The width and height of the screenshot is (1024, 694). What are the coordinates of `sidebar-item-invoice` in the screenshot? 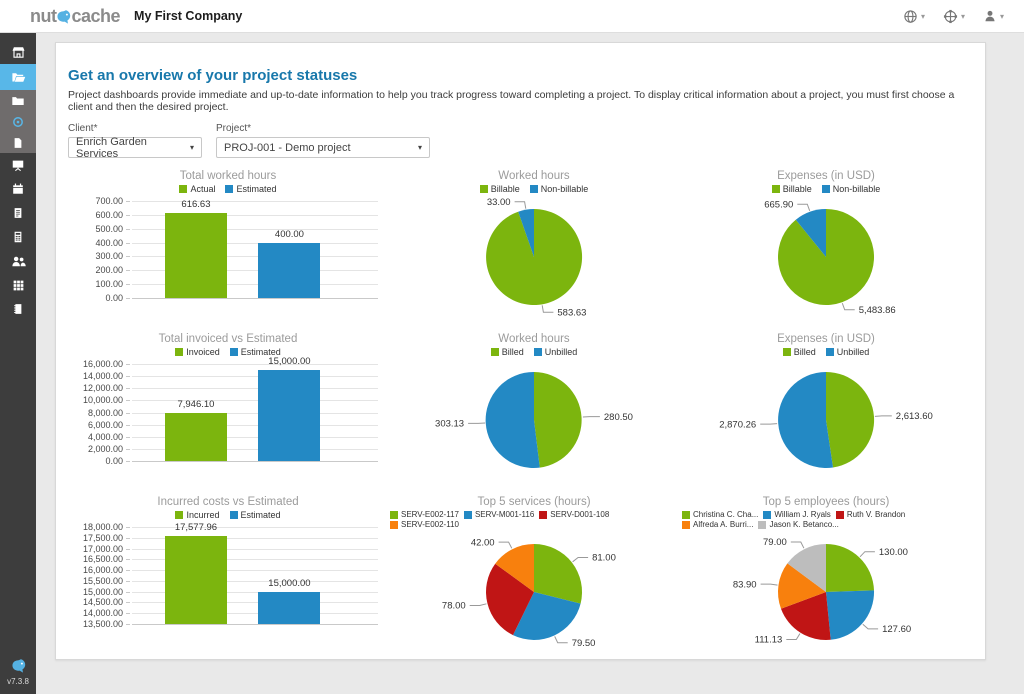 It's located at (18, 213).